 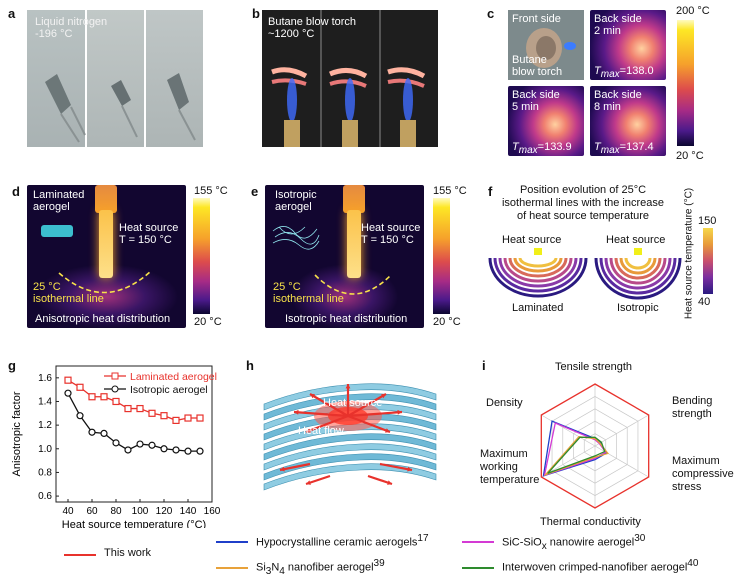 What do you see at coordinates (268, 571) in the screenshot?
I see `legend-sin-3: 3` at bounding box center [268, 571].